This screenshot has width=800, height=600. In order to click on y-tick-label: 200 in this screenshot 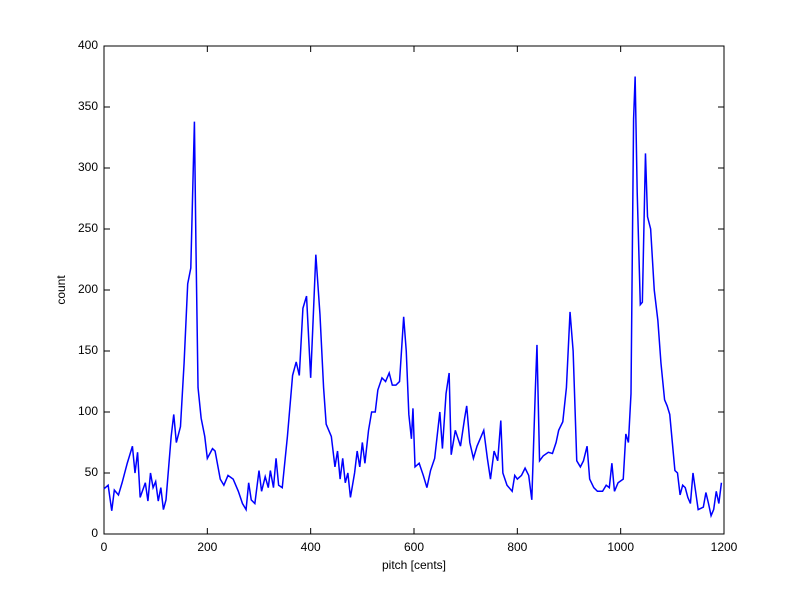, I will do `click(88, 289)`.